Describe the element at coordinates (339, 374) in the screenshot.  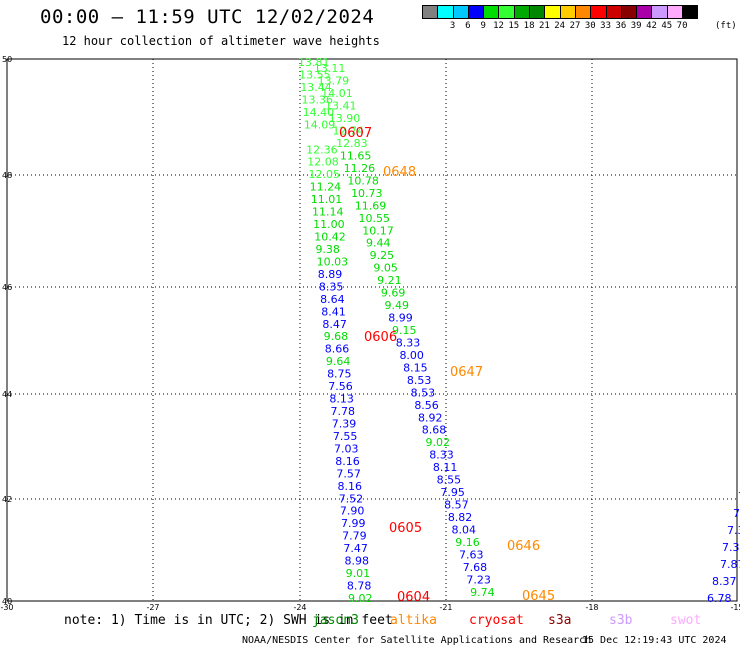
I see `swh-track-value: 8.75` at that location.